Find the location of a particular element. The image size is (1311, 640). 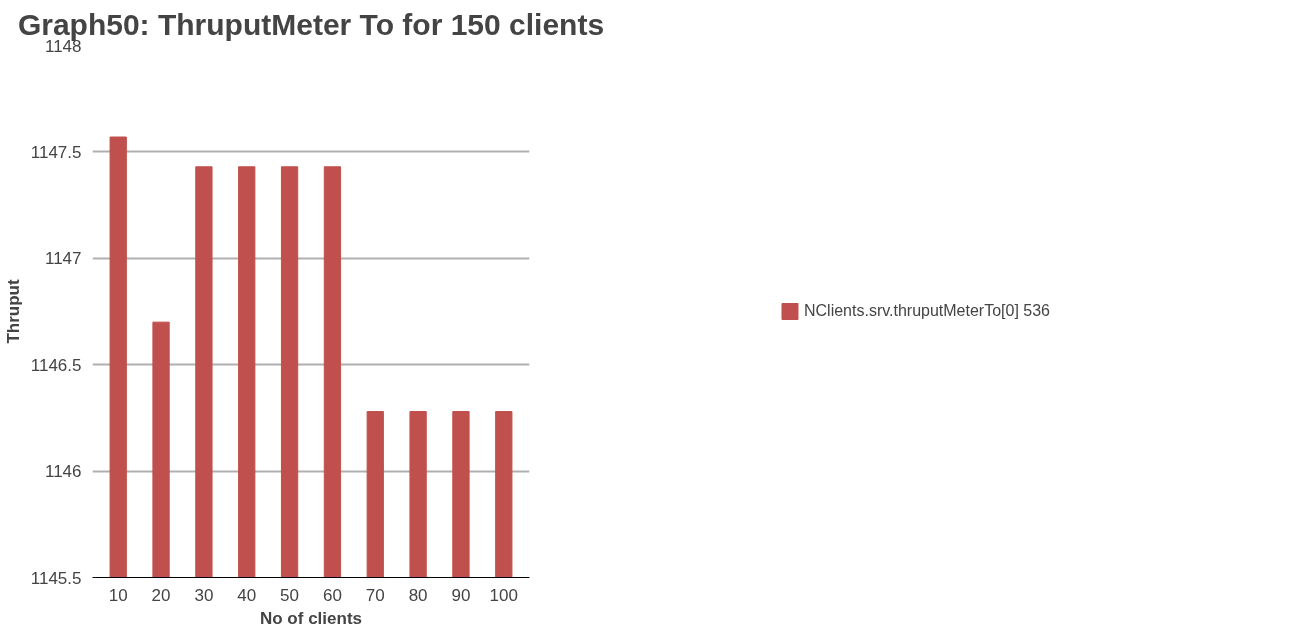

x-tick-label: 10 is located at coordinates (118, 595).